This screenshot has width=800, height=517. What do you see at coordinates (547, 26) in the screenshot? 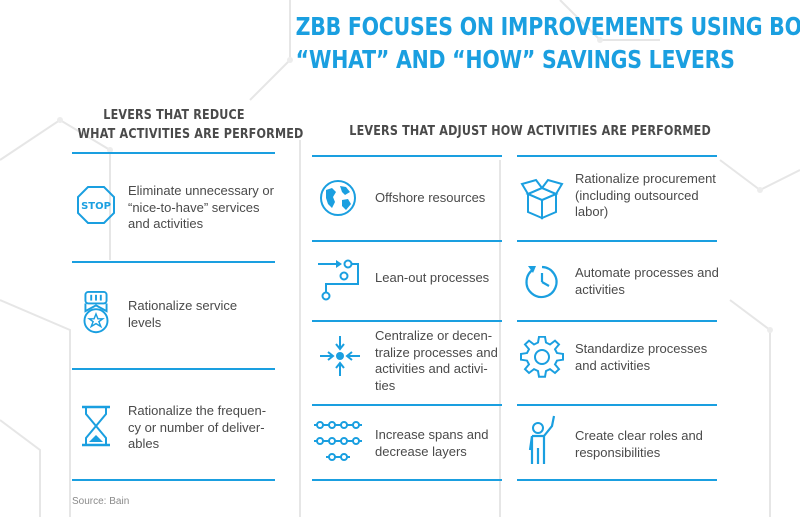
I see `title-line-1: ZBB FOCUSES ON IMPROVEMENTS USING BOTH` at bounding box center [547, 26].